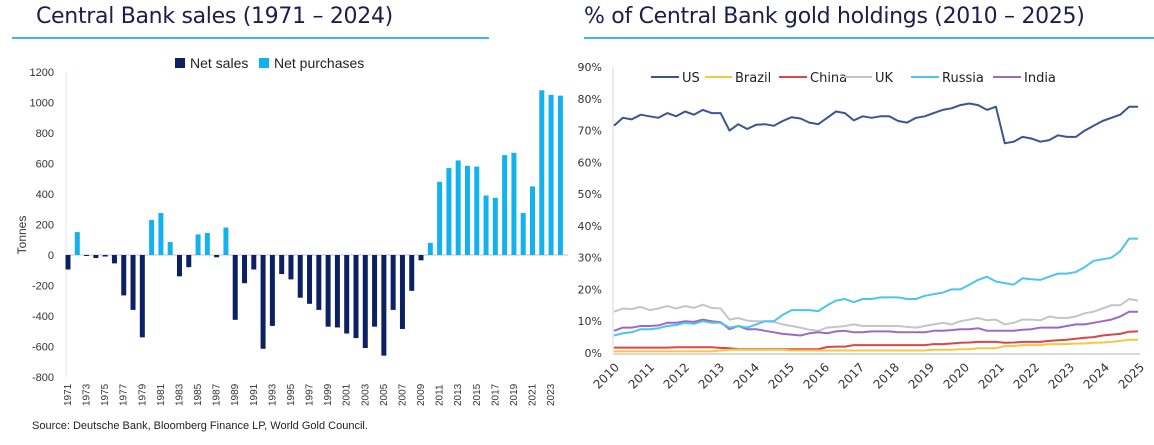 This screenshot has height=445, width=1154. I want to click on x-tick-label: 1995, so click(291, 394).